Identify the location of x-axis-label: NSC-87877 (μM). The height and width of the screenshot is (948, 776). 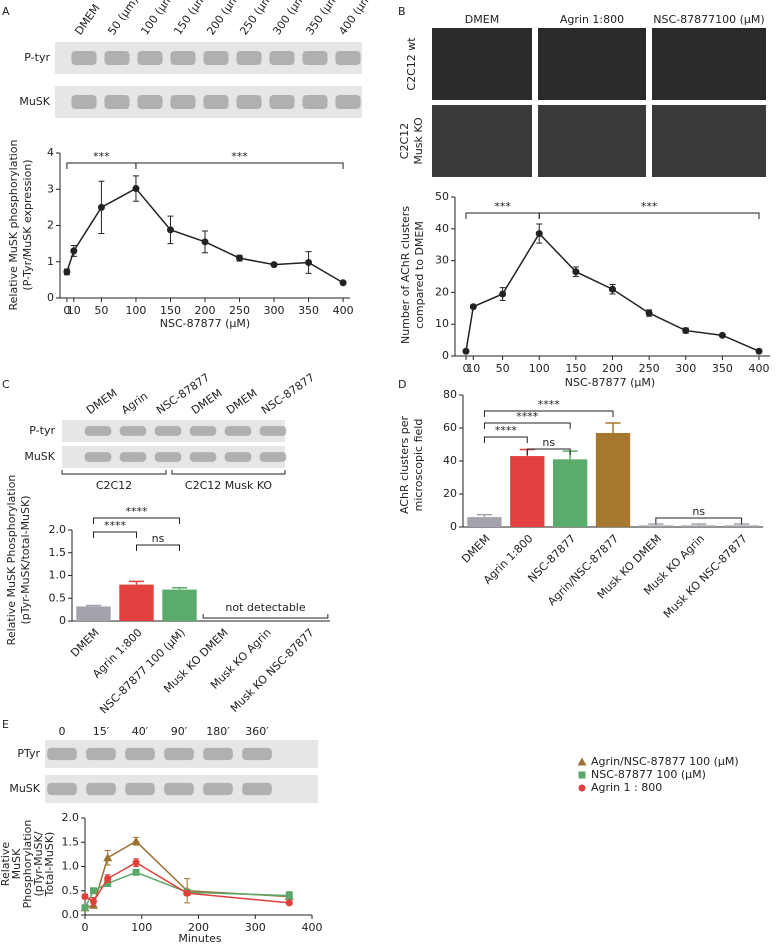
(205, 323).